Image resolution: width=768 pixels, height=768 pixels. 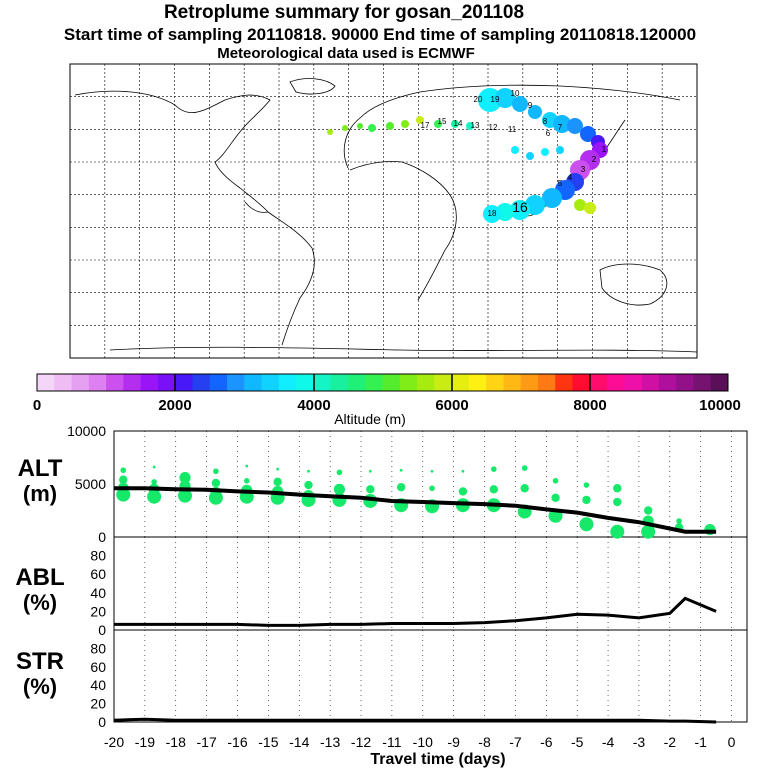 I want to click on x-tick: -14, so click(x=299, y=742).